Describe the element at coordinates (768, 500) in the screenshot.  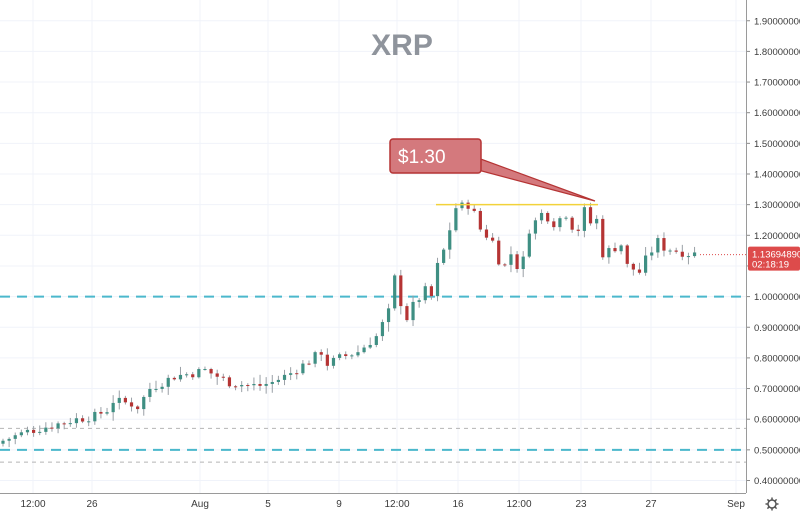
I see `gear-tooth` at that location.